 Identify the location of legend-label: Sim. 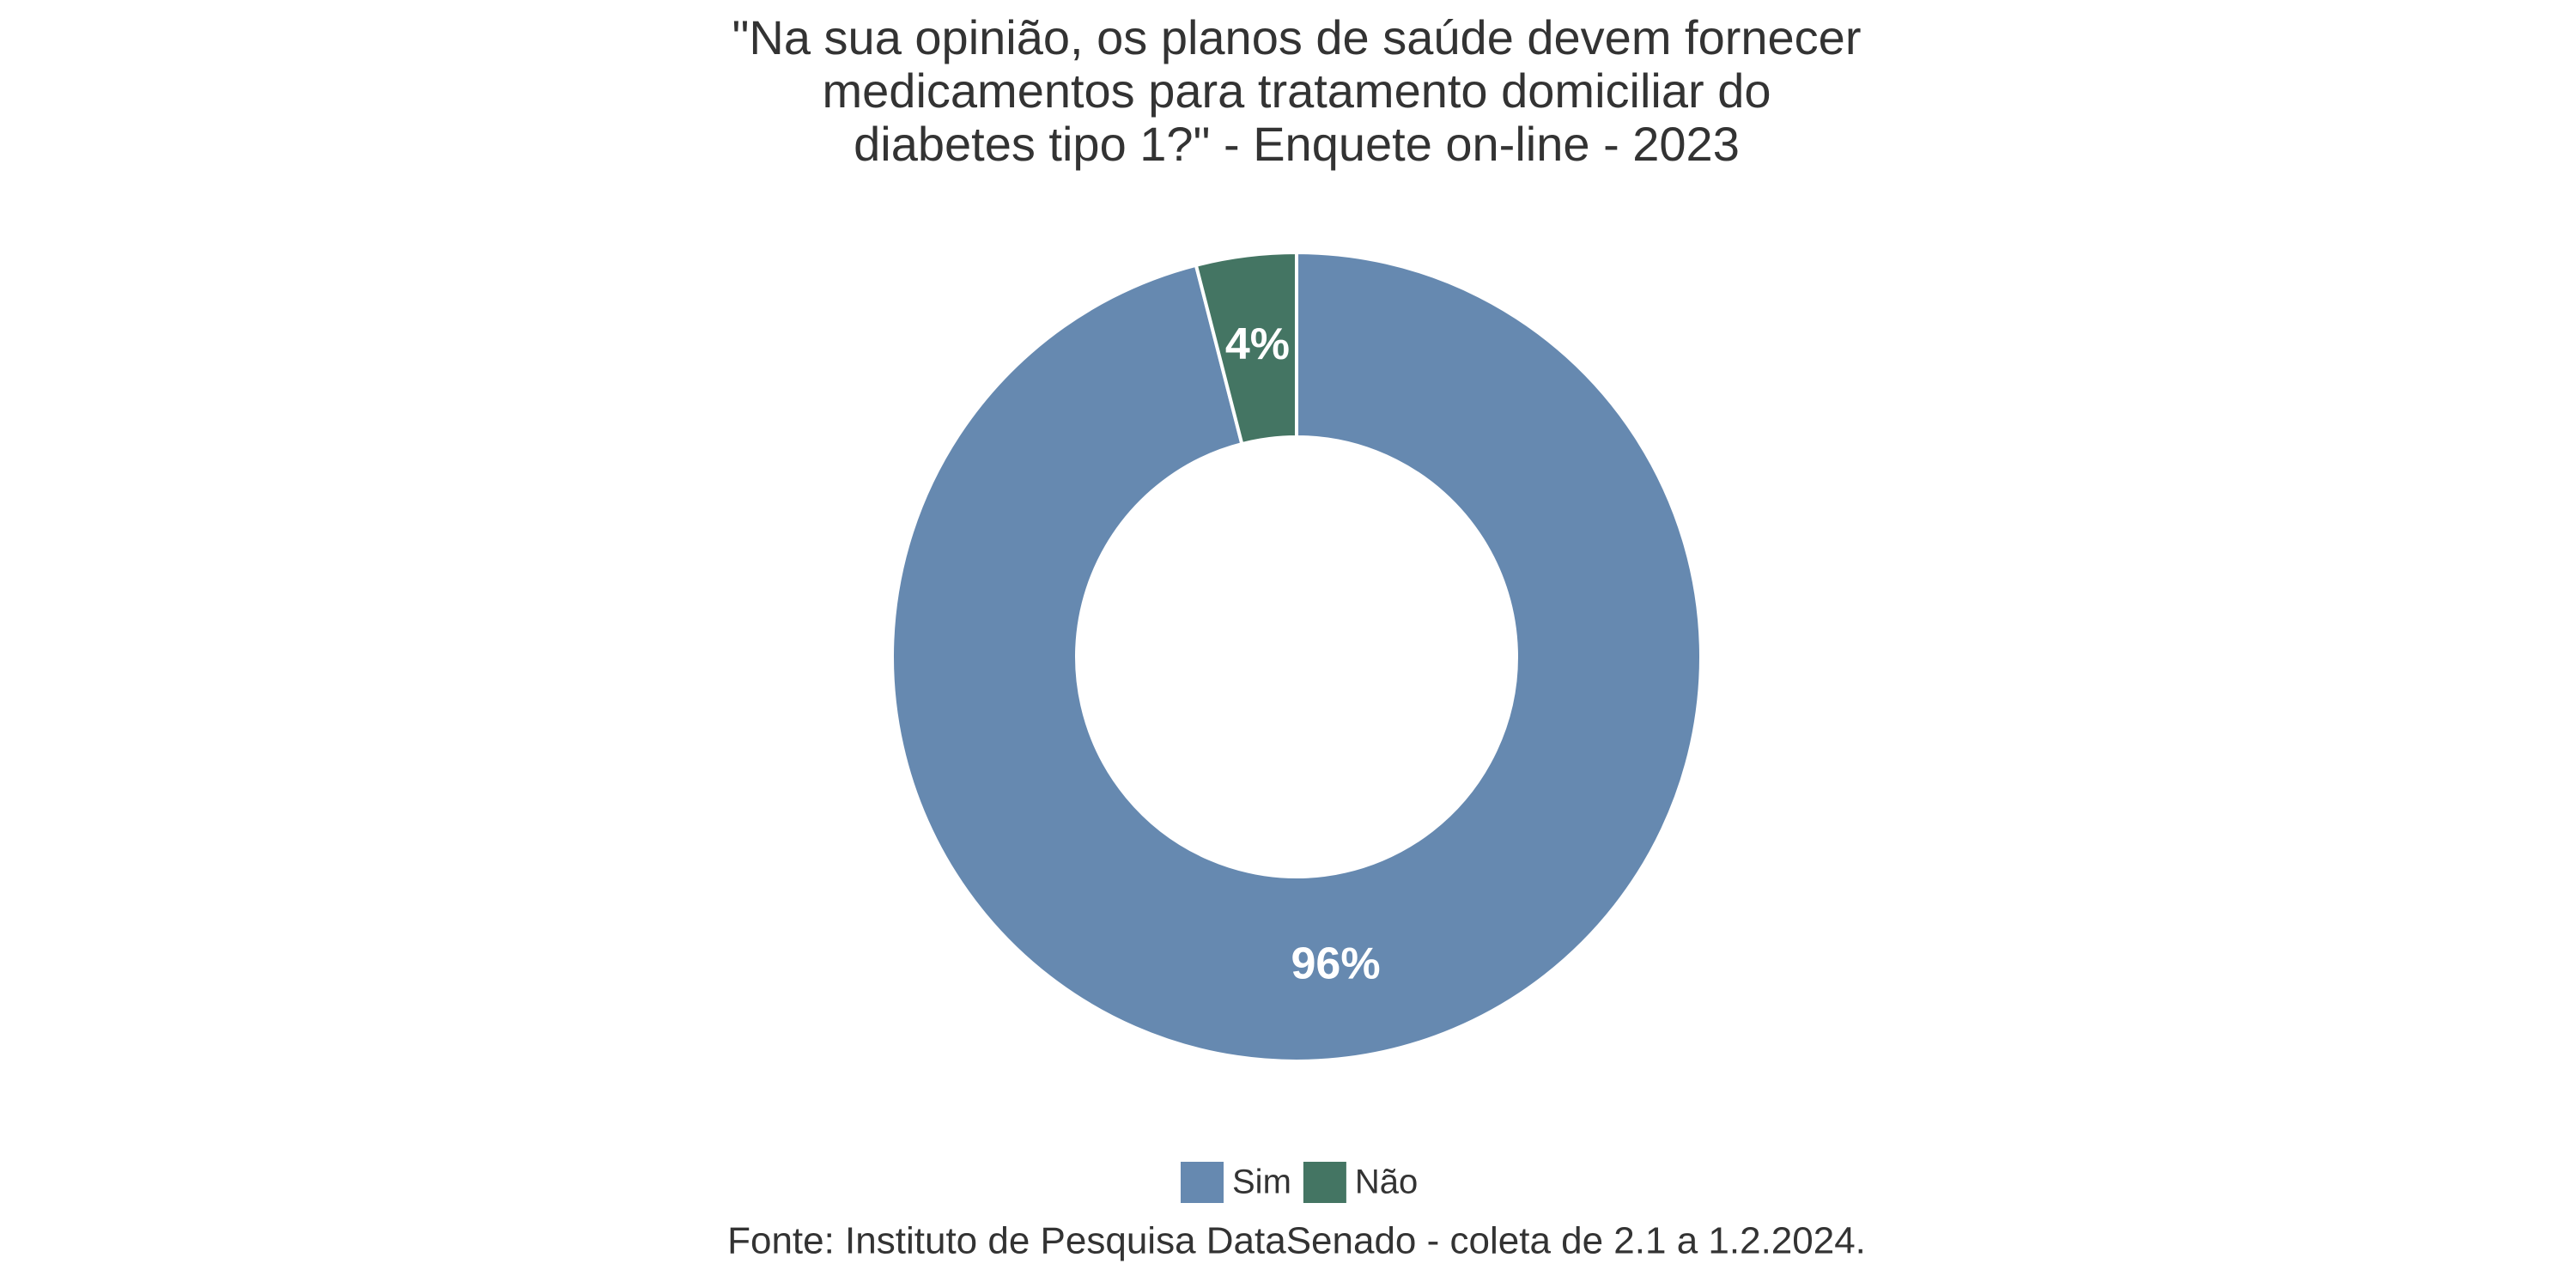
(1261, 1182).